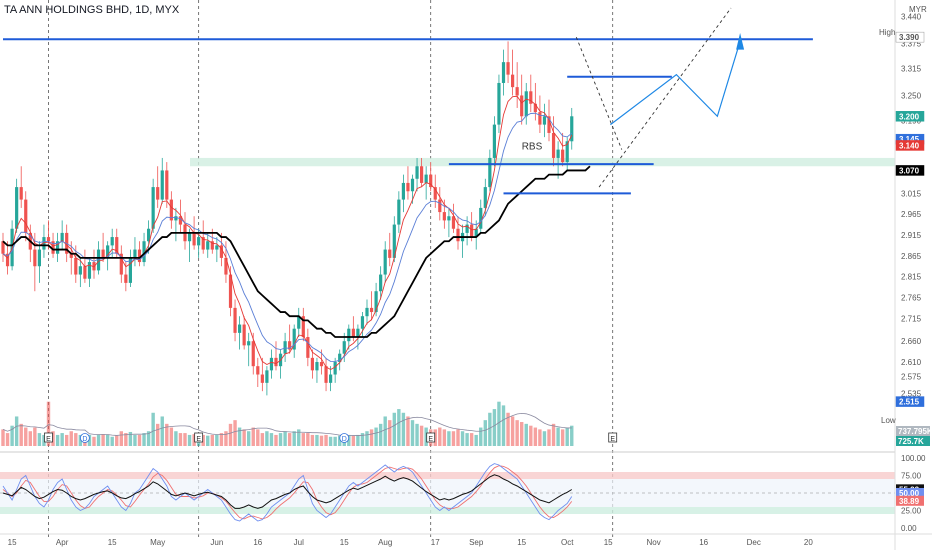 The width and height of the screenshot is (932, 550). Describe the element at coordinates (675, 83) in the screenshot. I see `projection-path` at that location.